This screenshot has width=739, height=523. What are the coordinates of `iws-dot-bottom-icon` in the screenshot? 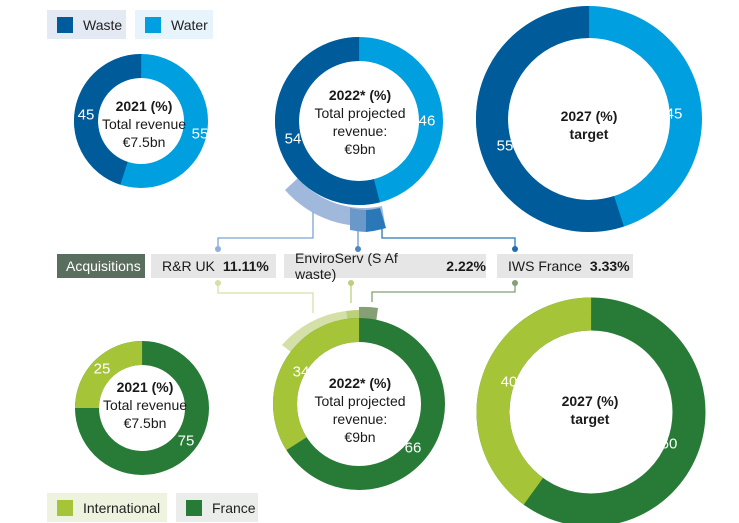 It's located at (515, 283).